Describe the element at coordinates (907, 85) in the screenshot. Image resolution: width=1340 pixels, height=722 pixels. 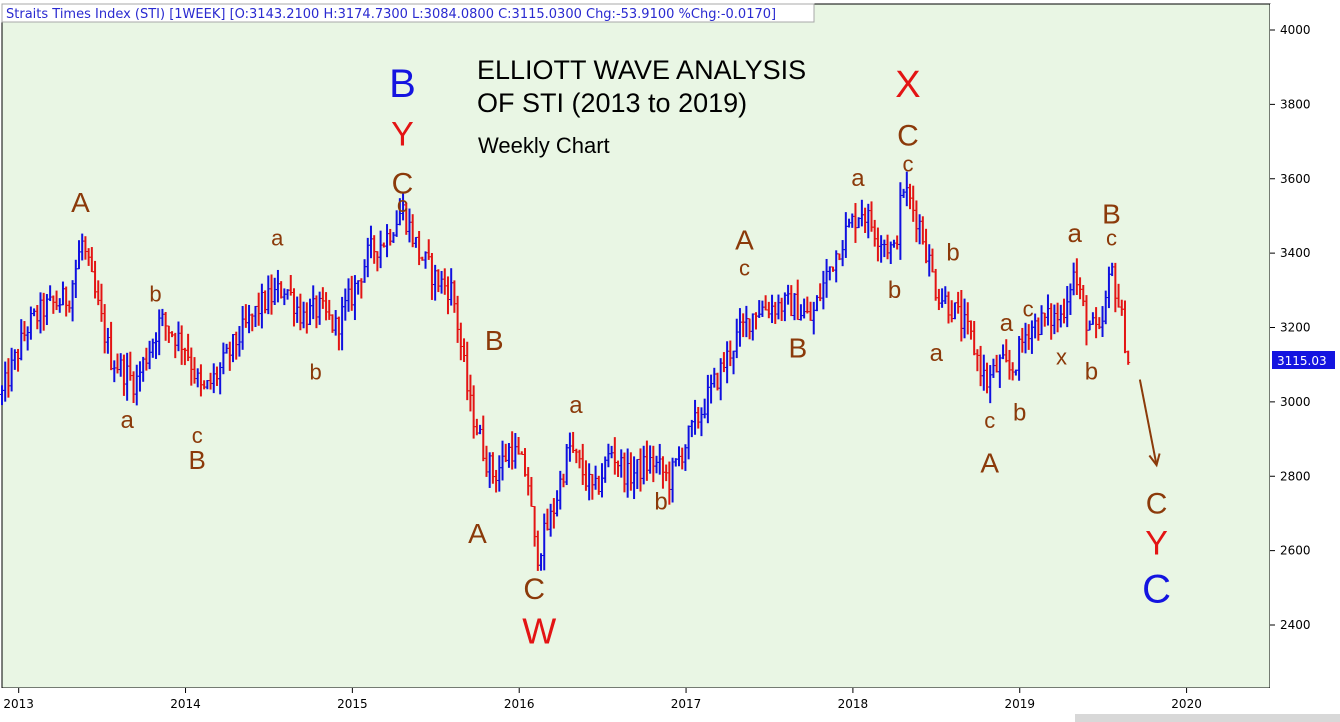
I see `wave-label: X` at that location.